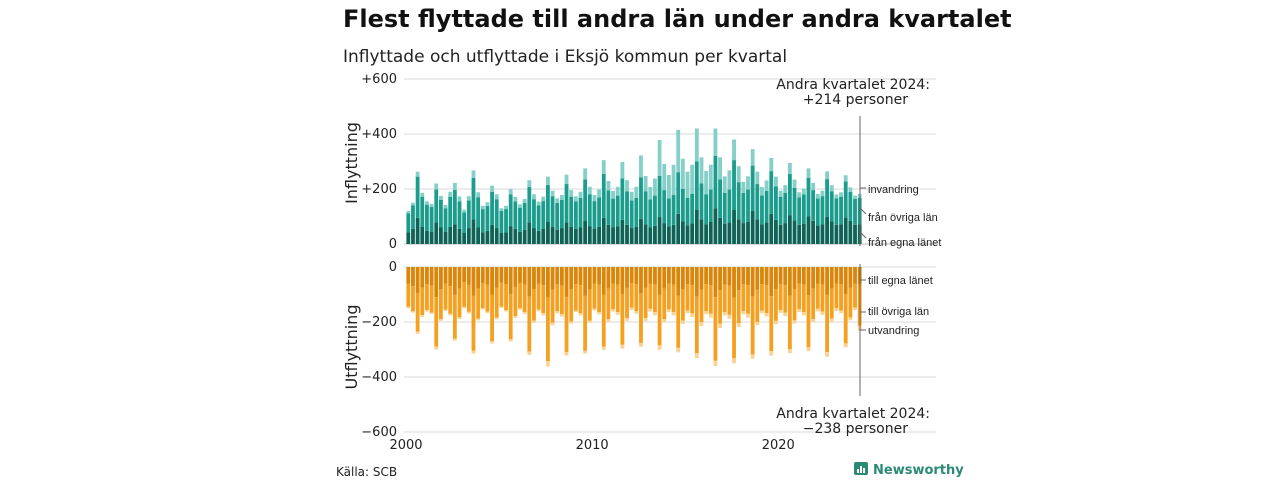  What do you see at coordinates (918, 470) in the screenshot?
I see `brand-name: Newsworthy` at bounding box center [918, 470].